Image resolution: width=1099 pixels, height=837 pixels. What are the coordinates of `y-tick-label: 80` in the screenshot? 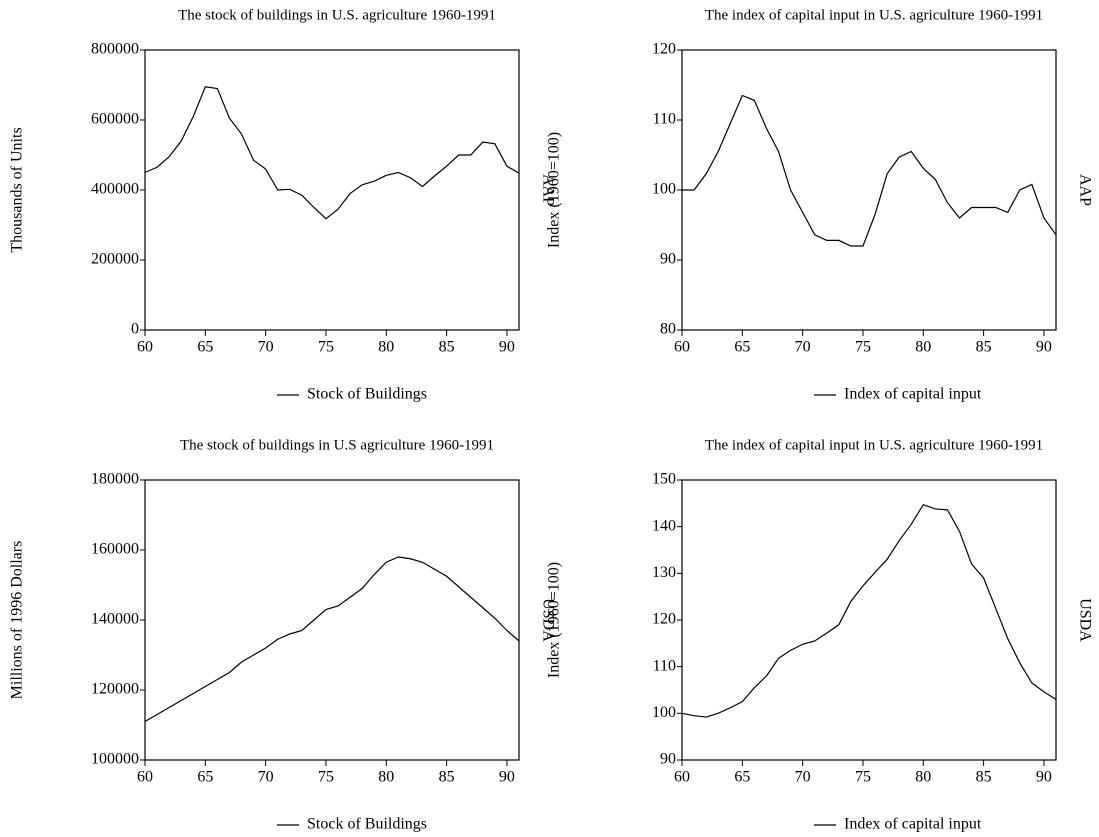 It's located at (668, 329).